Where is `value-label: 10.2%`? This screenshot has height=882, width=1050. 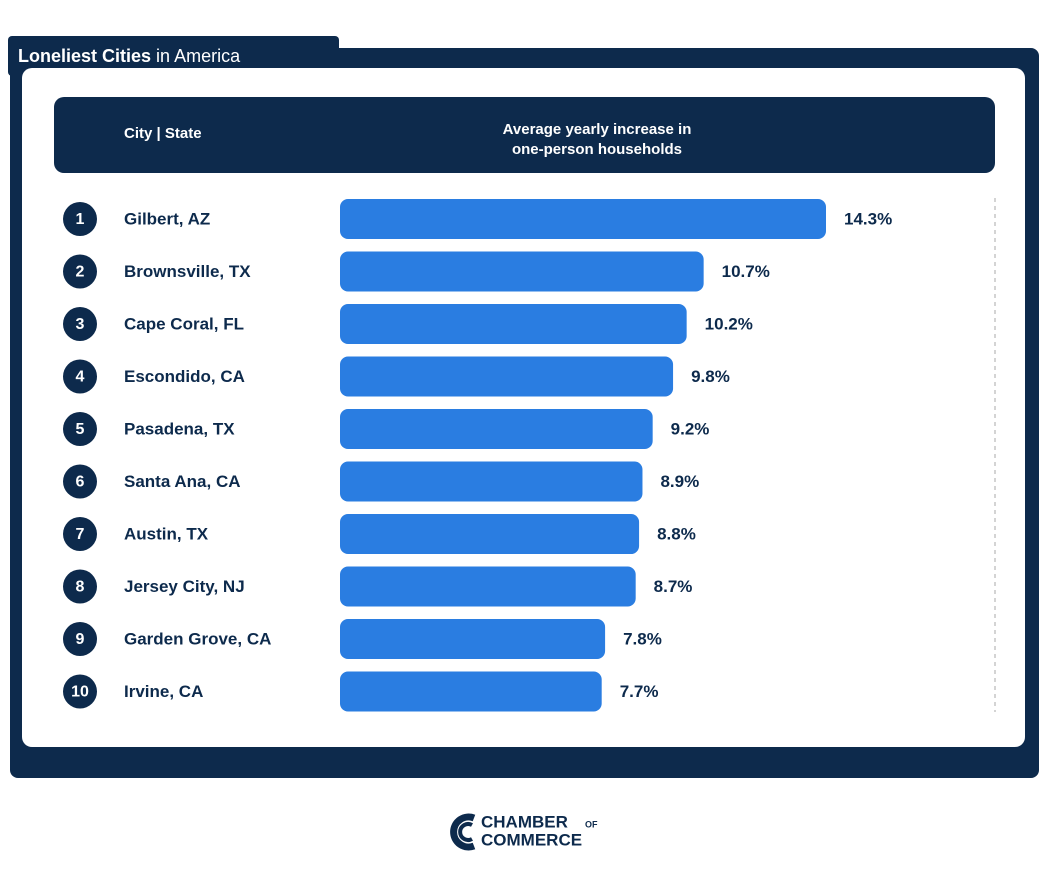 value-label: 10.2% is located at coordinates (729, 323).